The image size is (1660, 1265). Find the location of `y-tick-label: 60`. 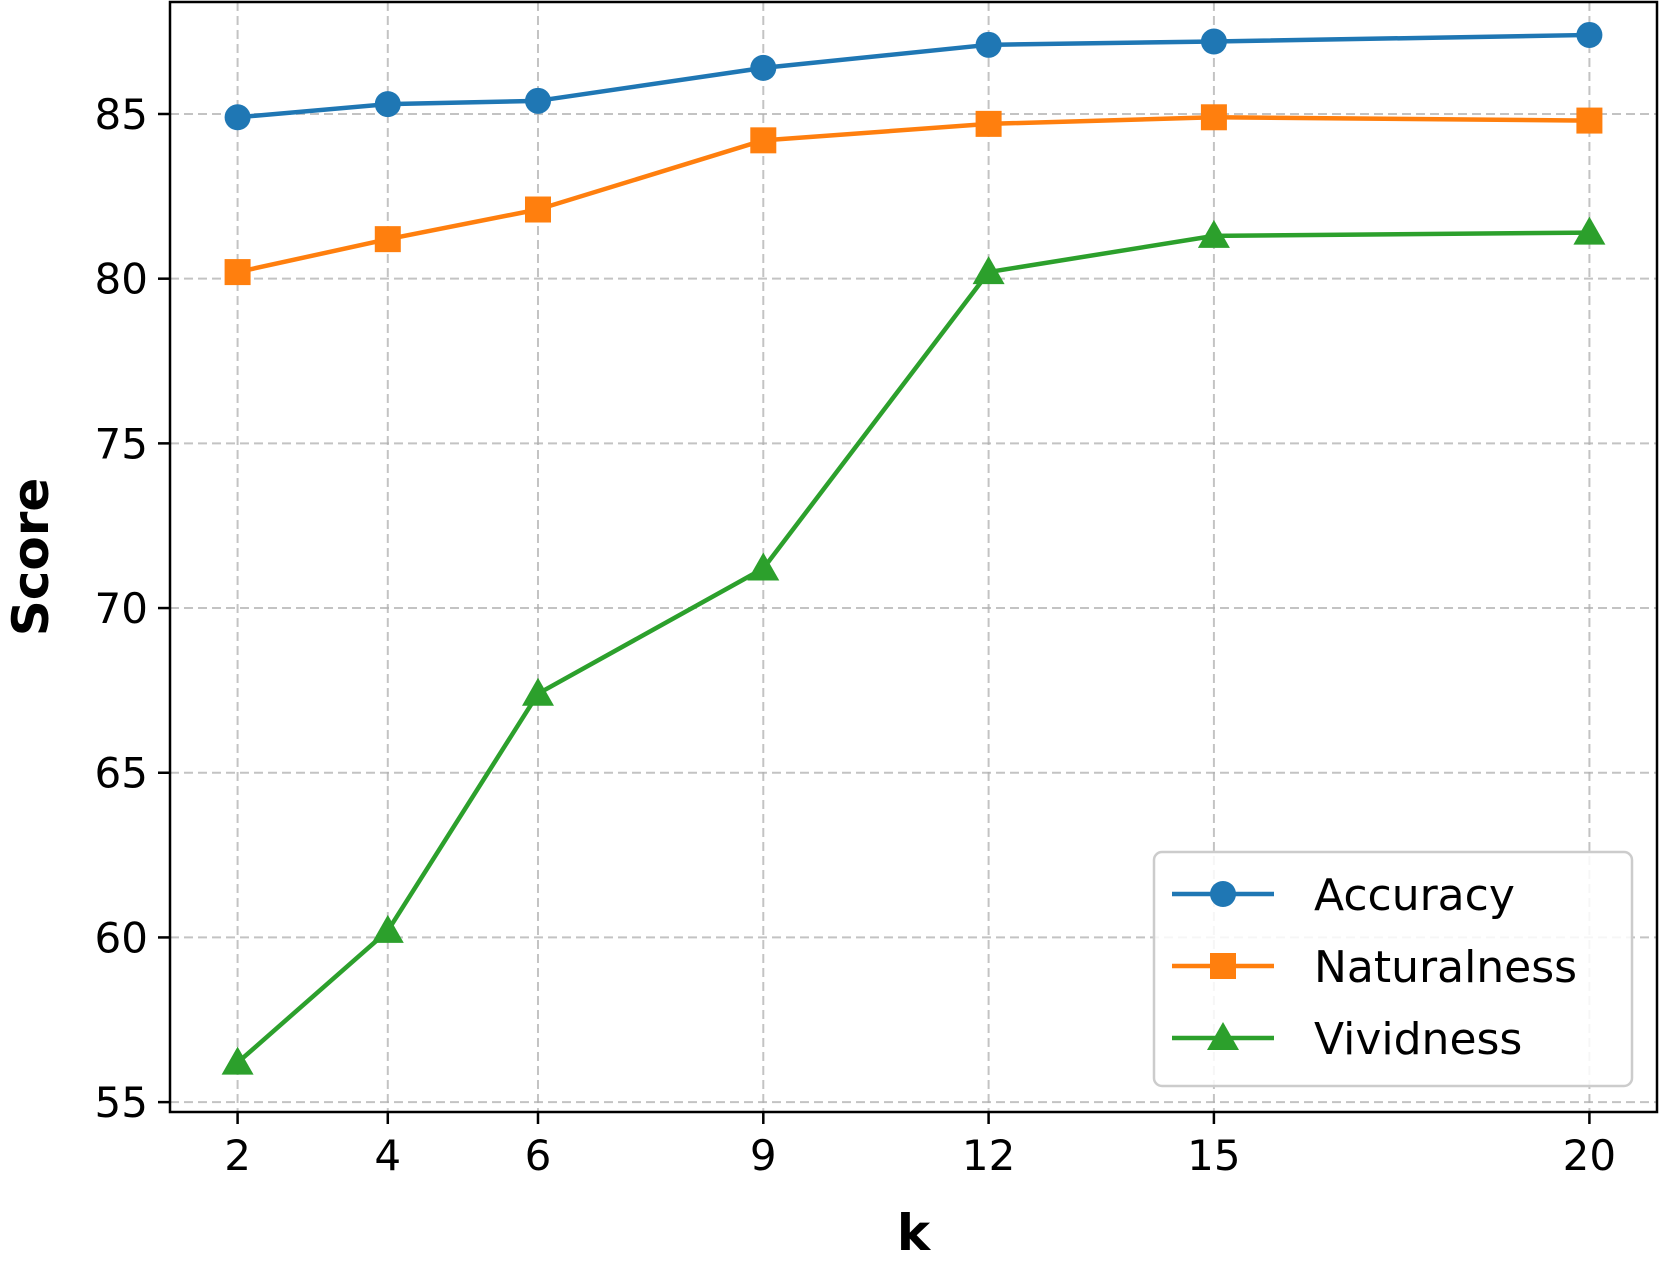

y-tick-label: 60 is located at coordinates (121, 937).